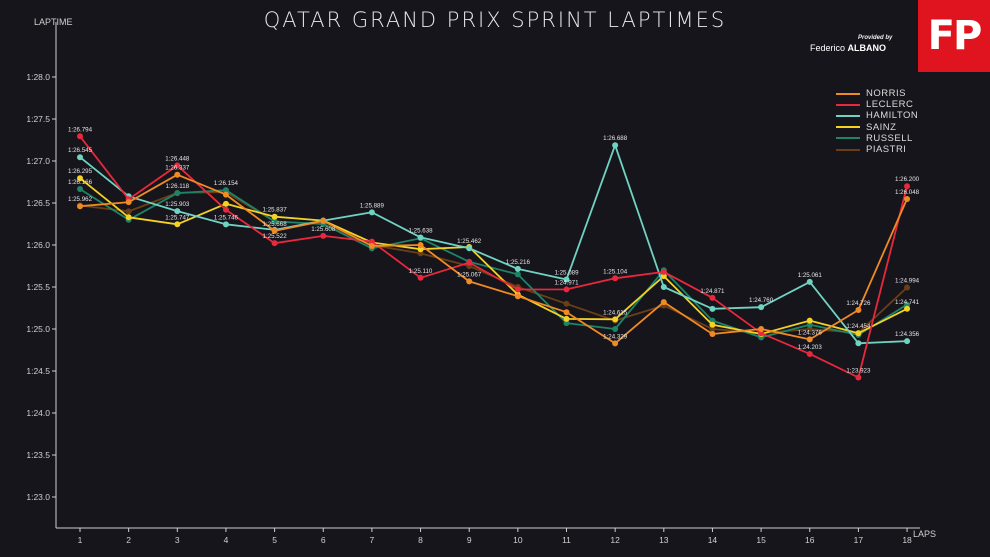 The height and width of the screenshot is (557, 990). I want to click on x-tick-label: 5, so click(274, 540).